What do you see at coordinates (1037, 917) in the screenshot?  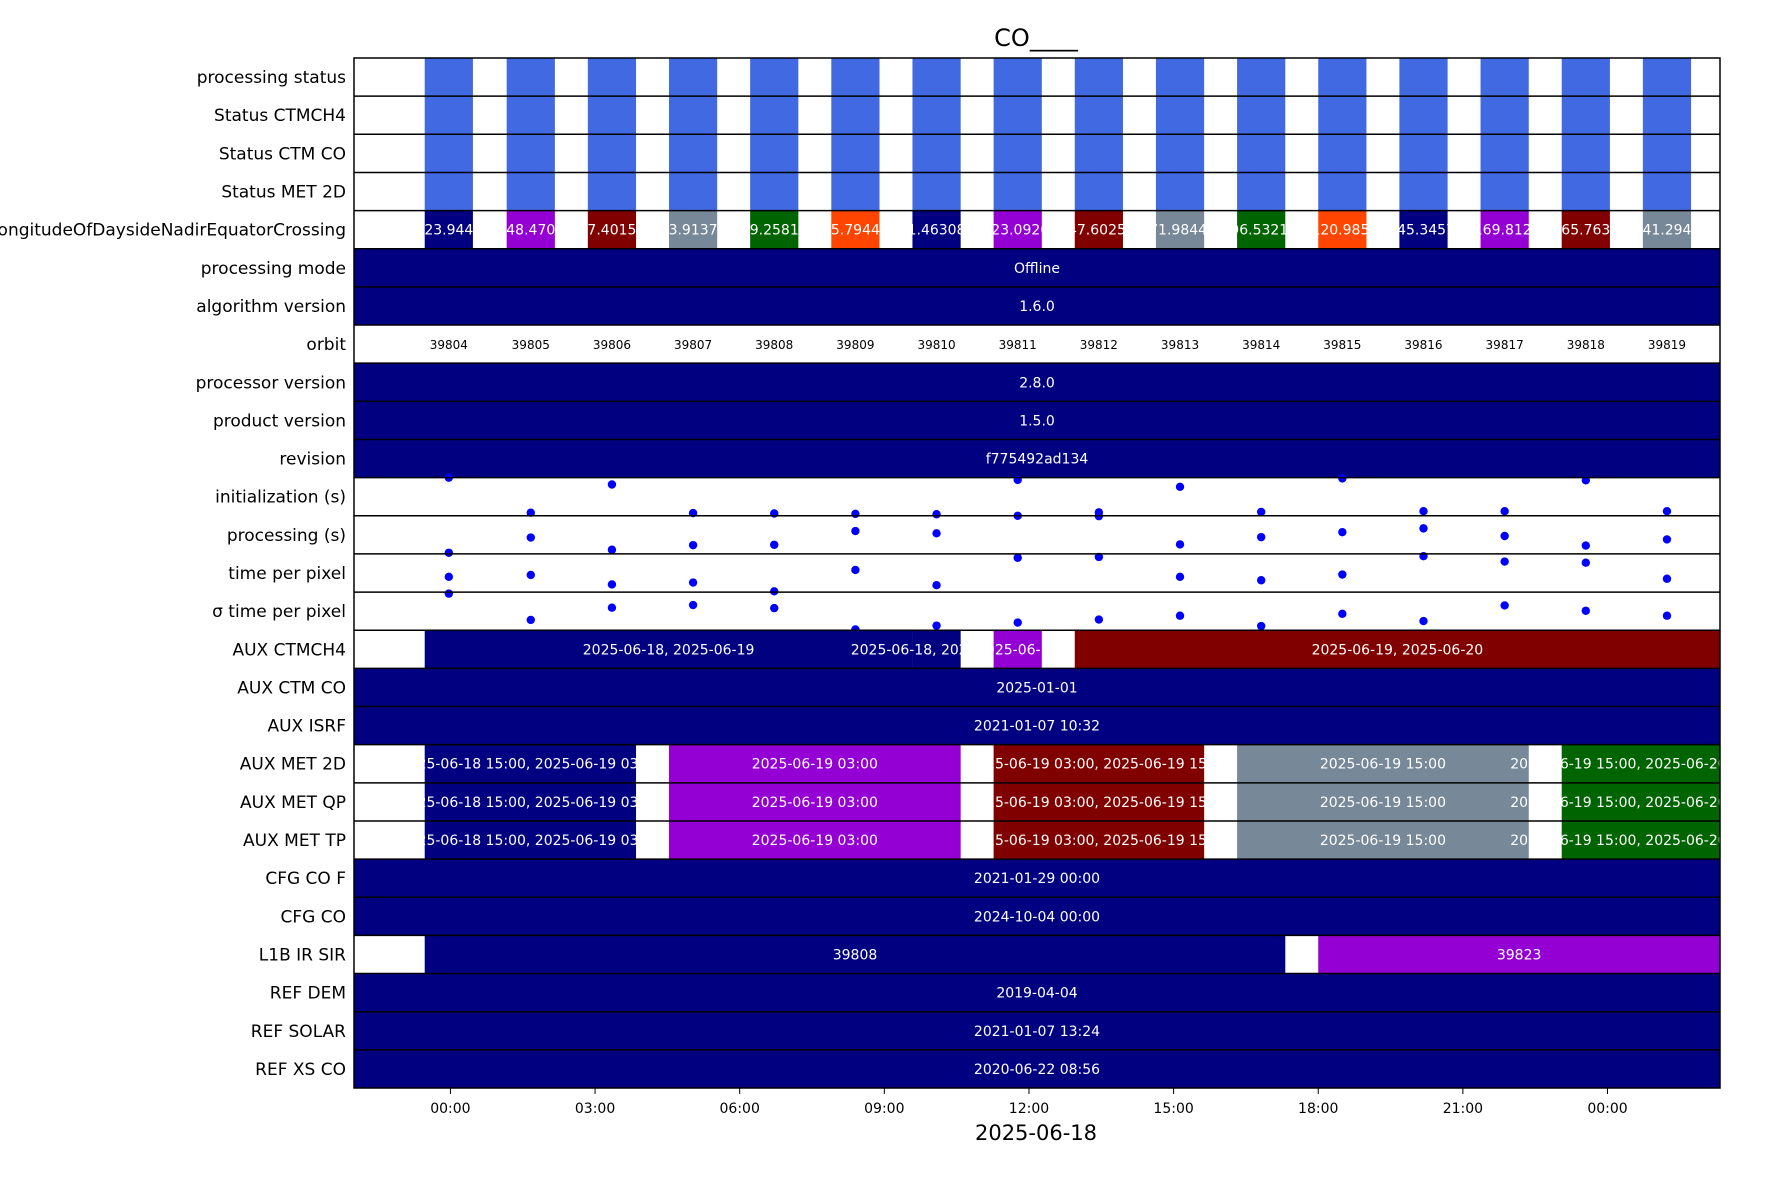 I see `row-bar-label: 2024-10-04 00:00` at bounding box center [1037, 917].